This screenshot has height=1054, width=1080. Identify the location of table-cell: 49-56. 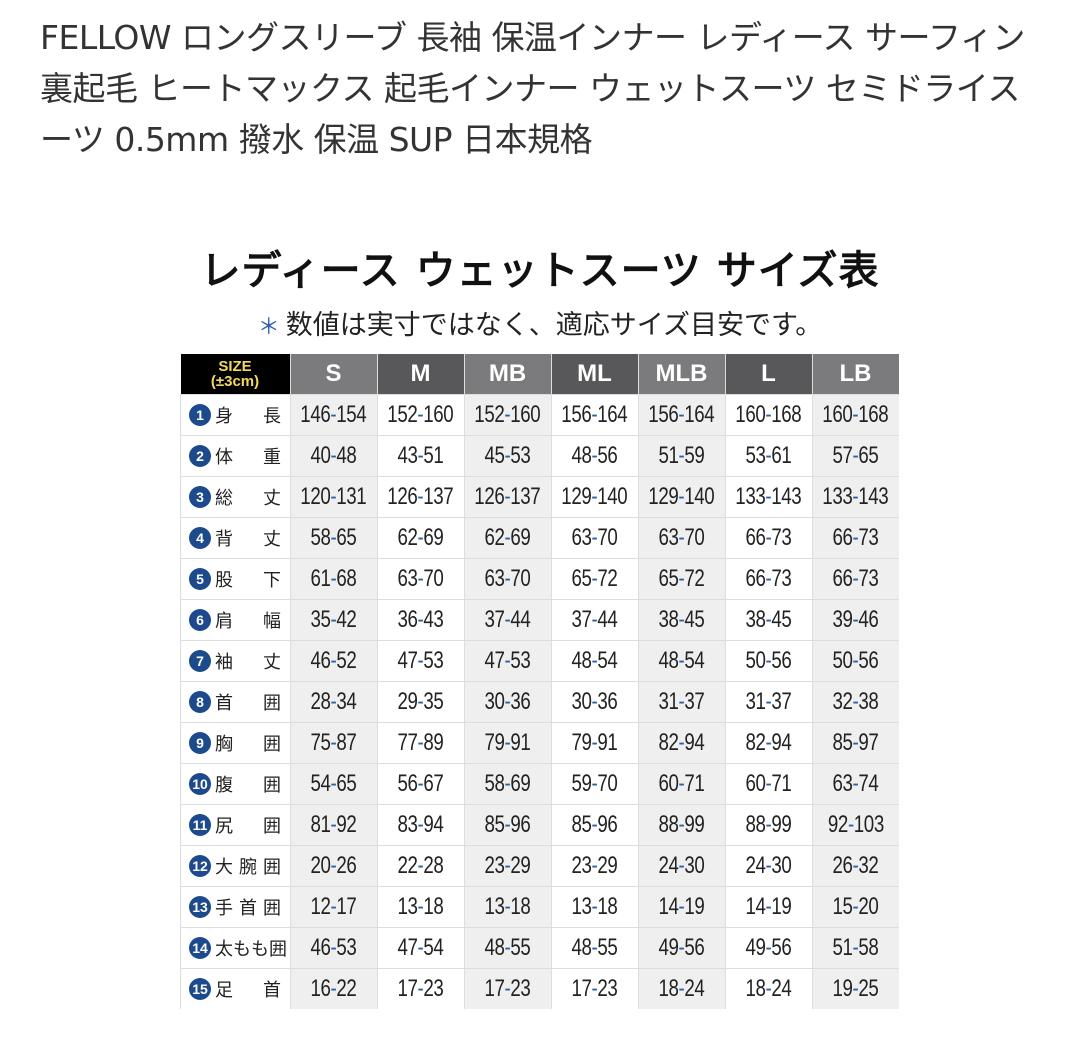
(768, 948).